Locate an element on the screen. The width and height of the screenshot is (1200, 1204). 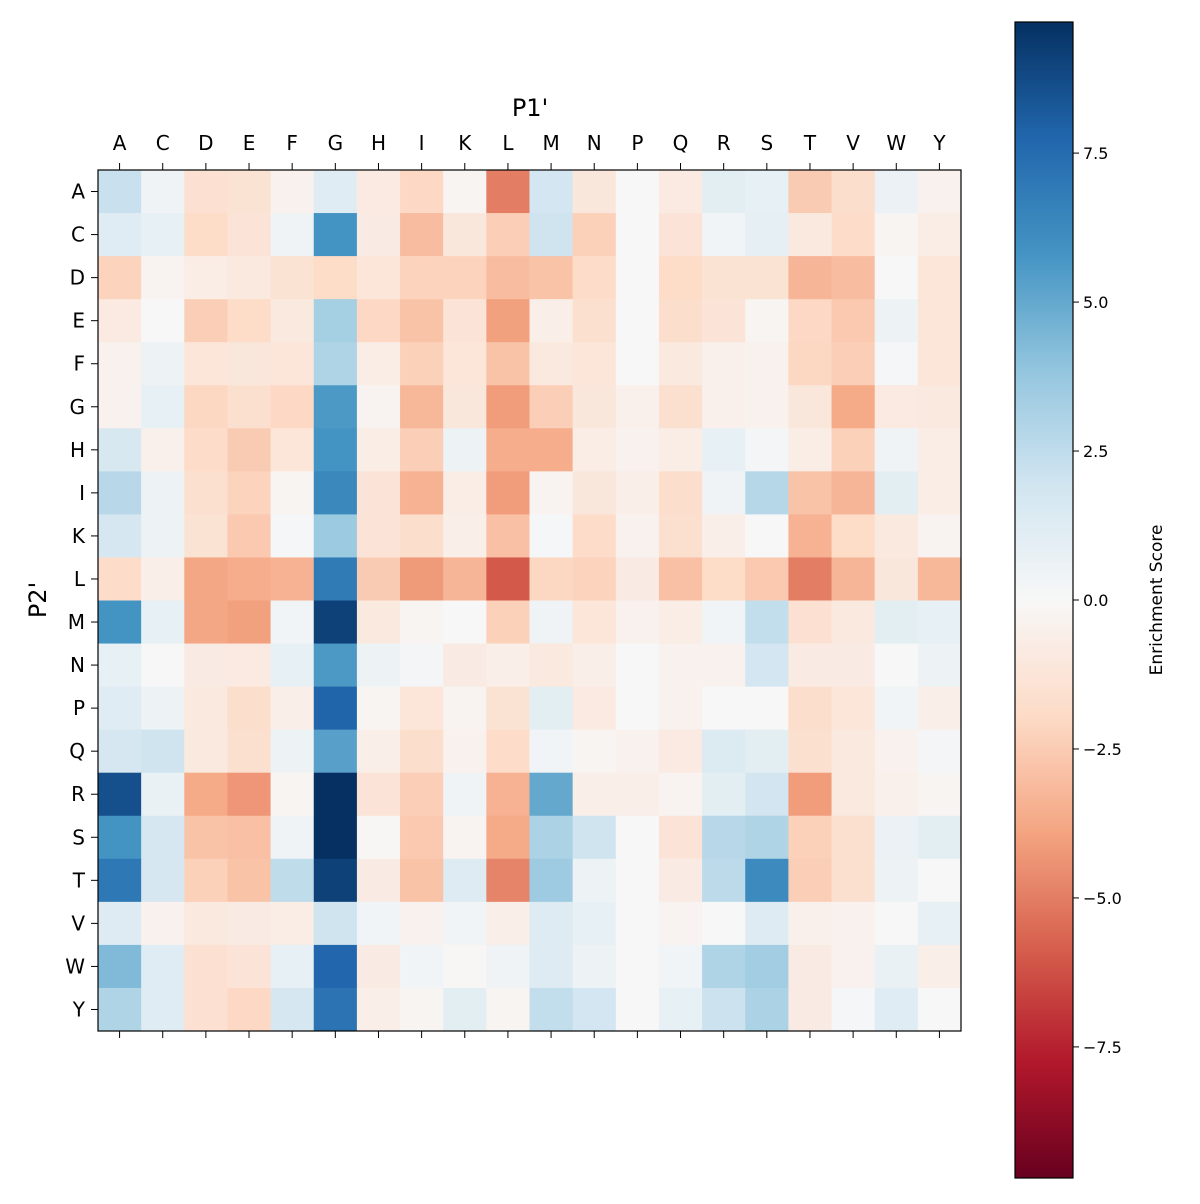
cell-I-C is located at coordinates (163, 493).